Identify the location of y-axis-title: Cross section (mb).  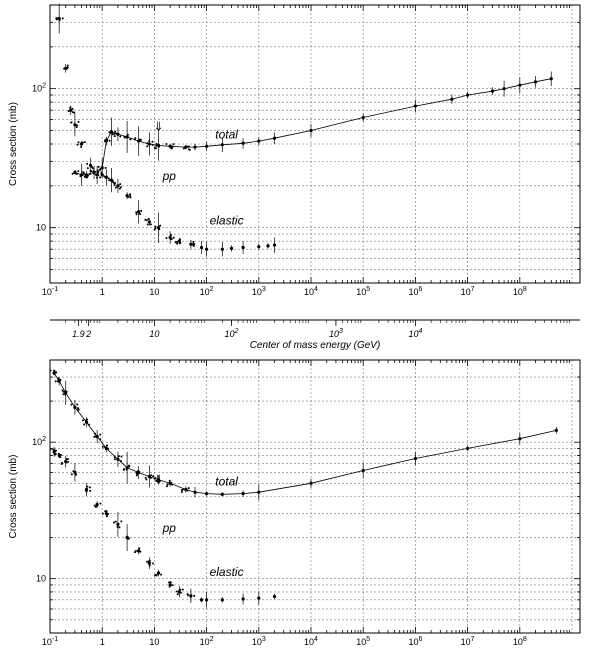
(13, 497).